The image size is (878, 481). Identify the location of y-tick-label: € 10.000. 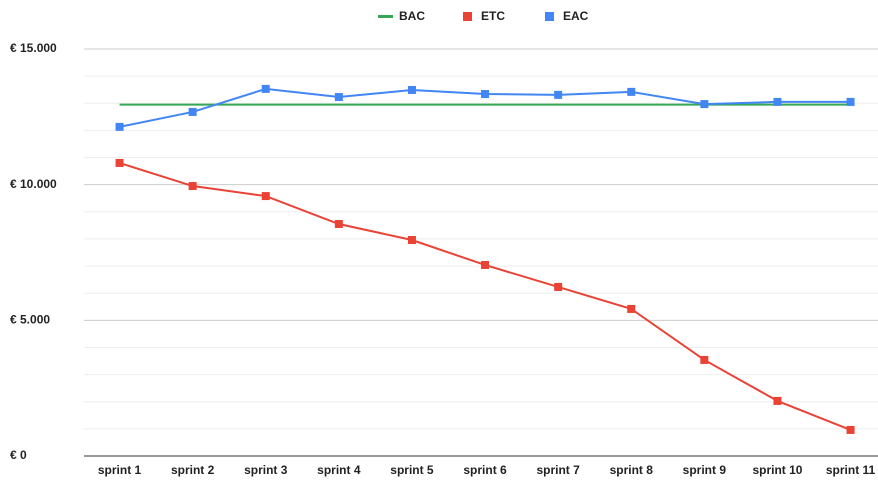
(33, 184).